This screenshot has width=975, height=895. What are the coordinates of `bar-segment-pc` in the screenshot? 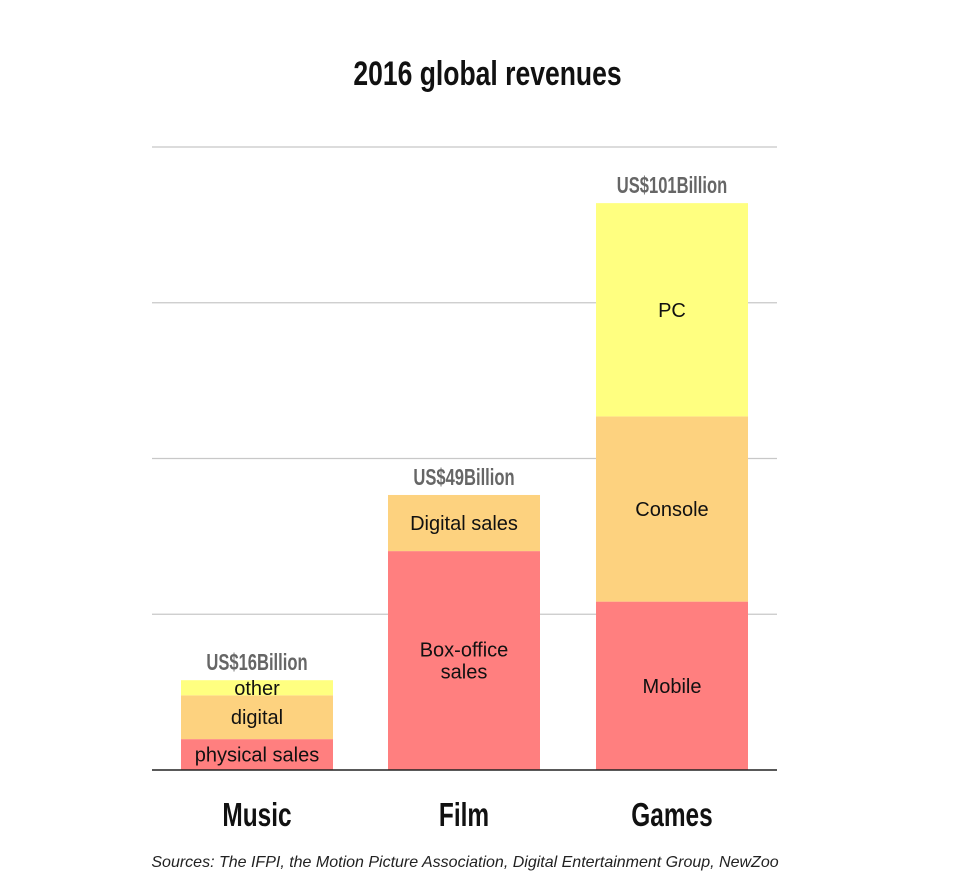 It's located at (672, 310).